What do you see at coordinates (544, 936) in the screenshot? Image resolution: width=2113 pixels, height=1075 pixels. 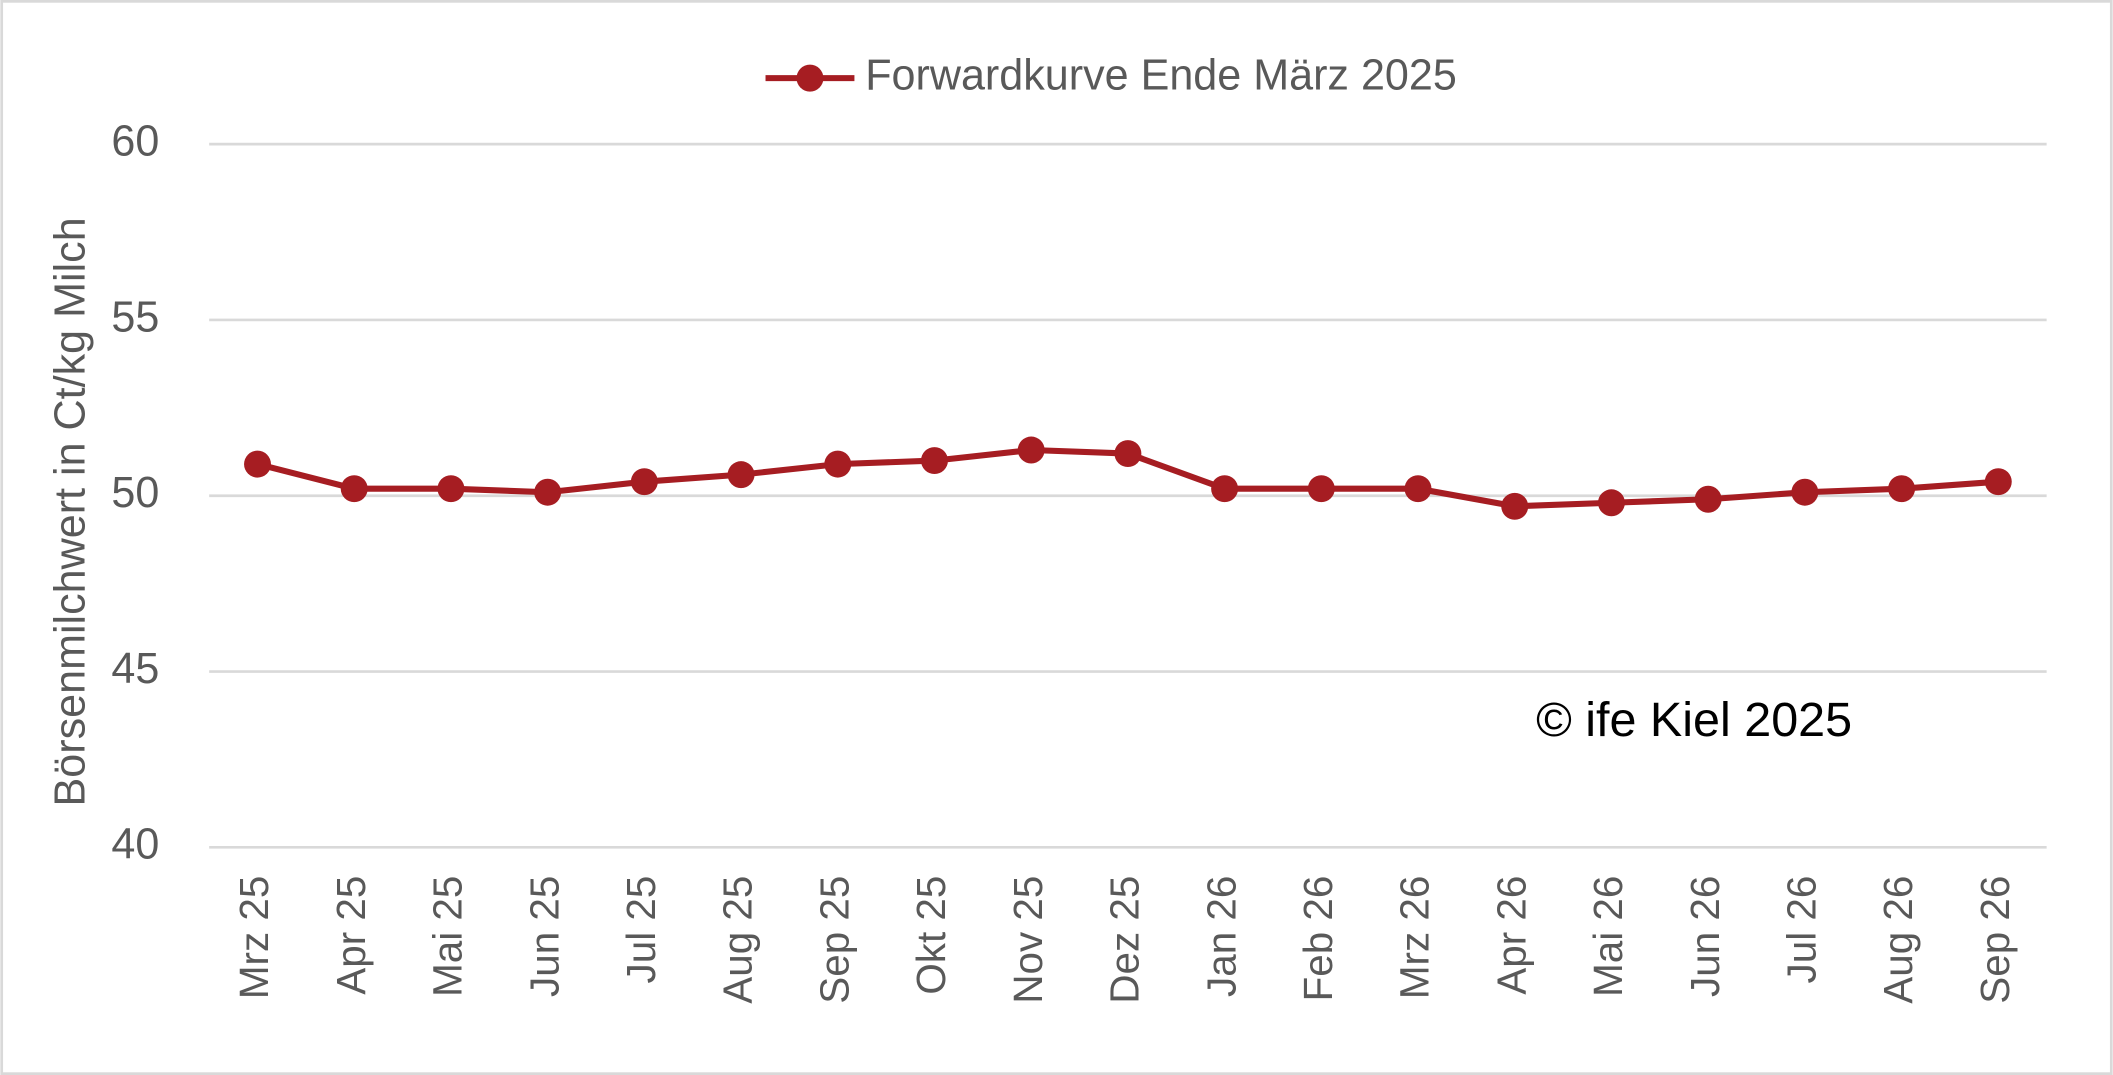 I see `x-tick-label: Jun 25` at bounding box center [544, 936].